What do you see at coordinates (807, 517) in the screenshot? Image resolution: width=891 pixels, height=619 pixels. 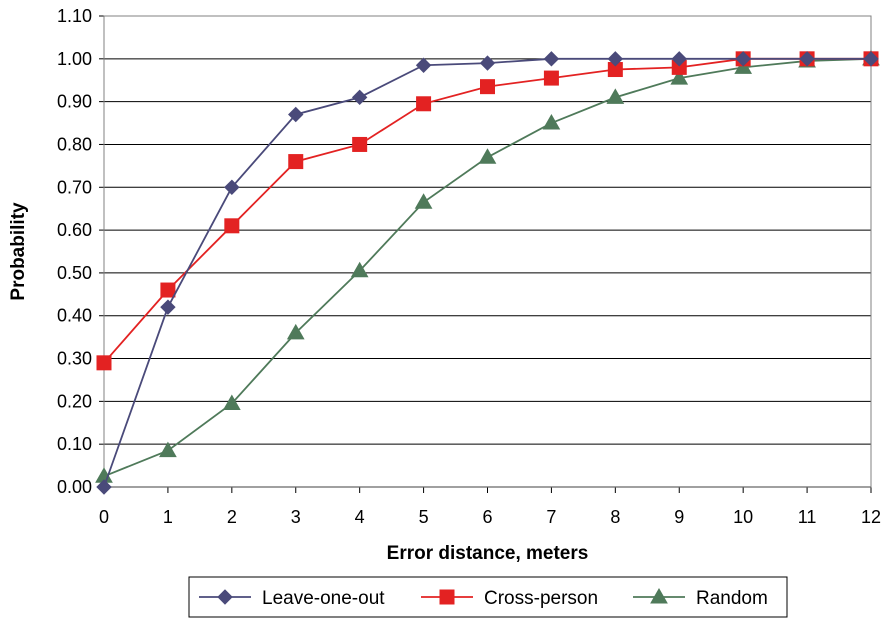 I see `x-tick-label: 11` at bounding box center [807, 517].